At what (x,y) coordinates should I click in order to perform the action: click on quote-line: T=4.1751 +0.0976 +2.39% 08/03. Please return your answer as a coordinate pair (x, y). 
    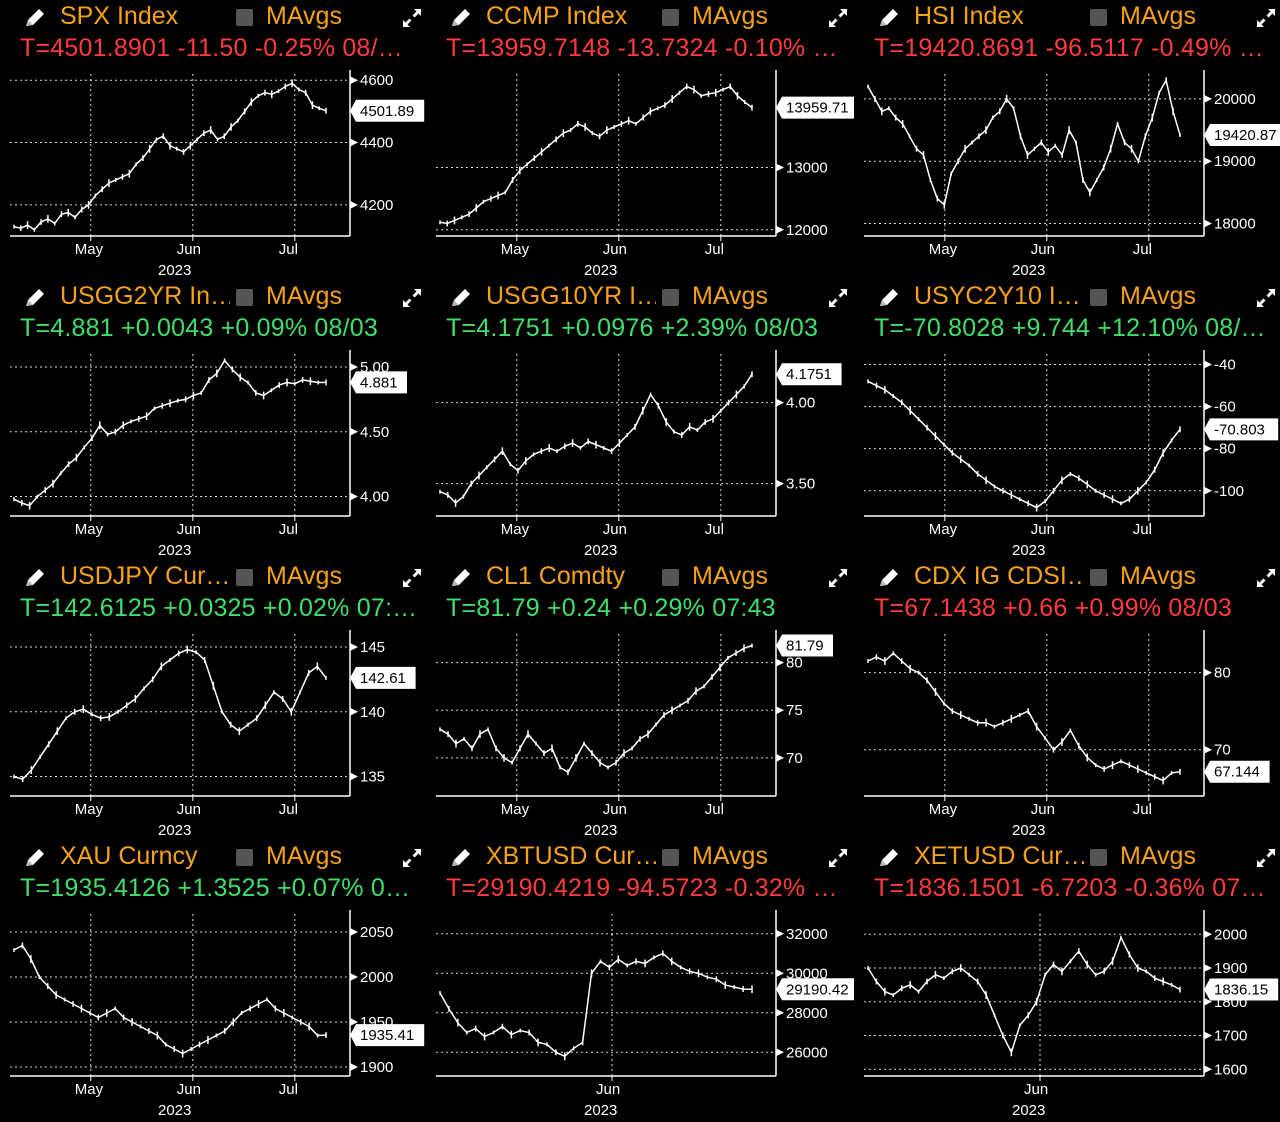
    Looking at the image, I should click on (632, 328).